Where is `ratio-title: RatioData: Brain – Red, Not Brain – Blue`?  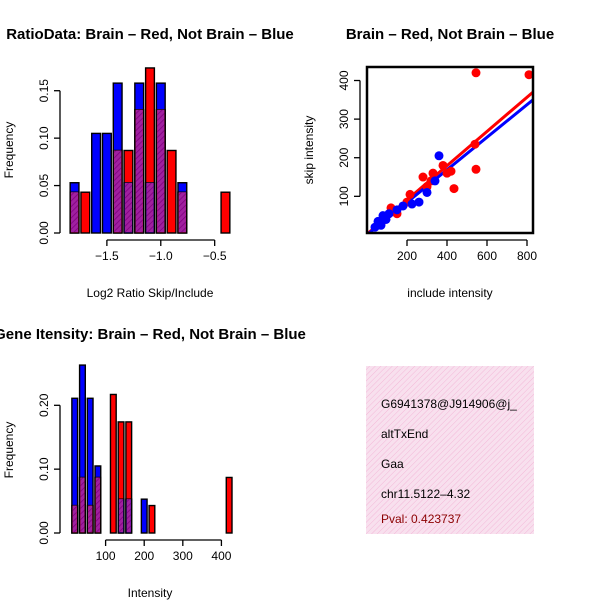
ratio-title: RatioData: Brain – Red, Not Brain – Blue is located at coordinates (150, 34).